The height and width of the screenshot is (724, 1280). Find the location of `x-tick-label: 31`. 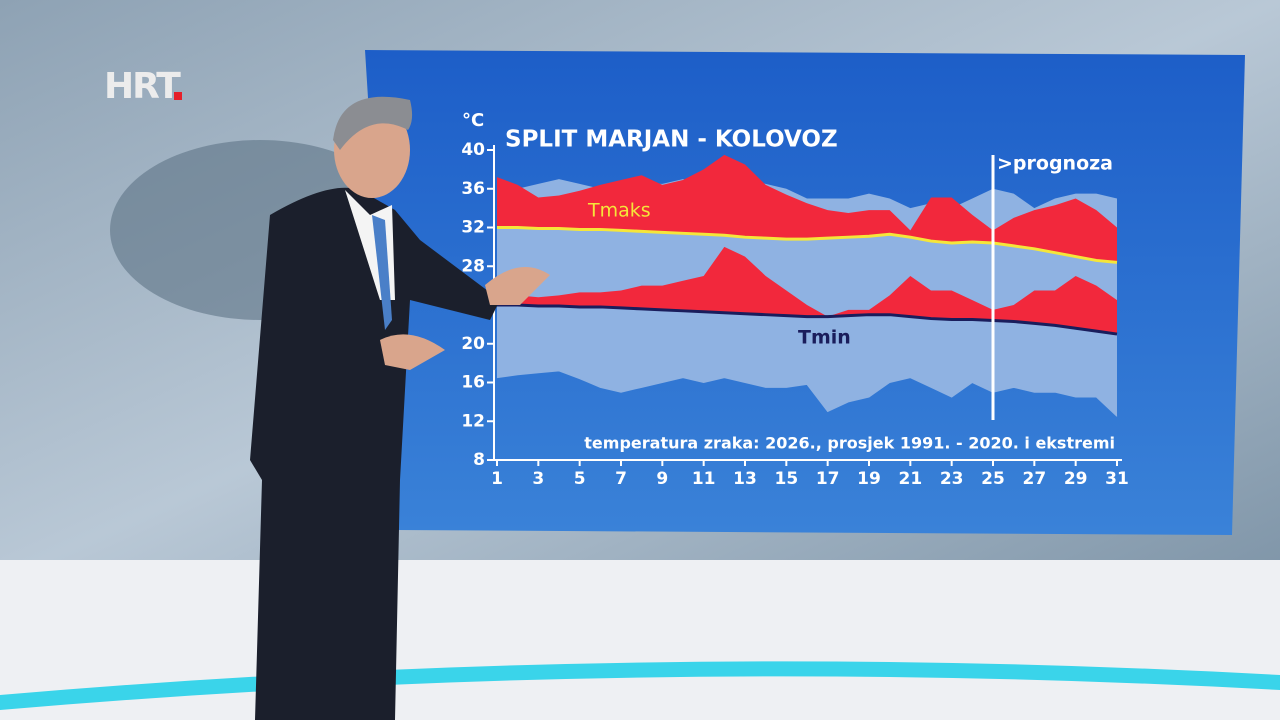

x-tick-label: 31 is located at coordinates (1117, 479).